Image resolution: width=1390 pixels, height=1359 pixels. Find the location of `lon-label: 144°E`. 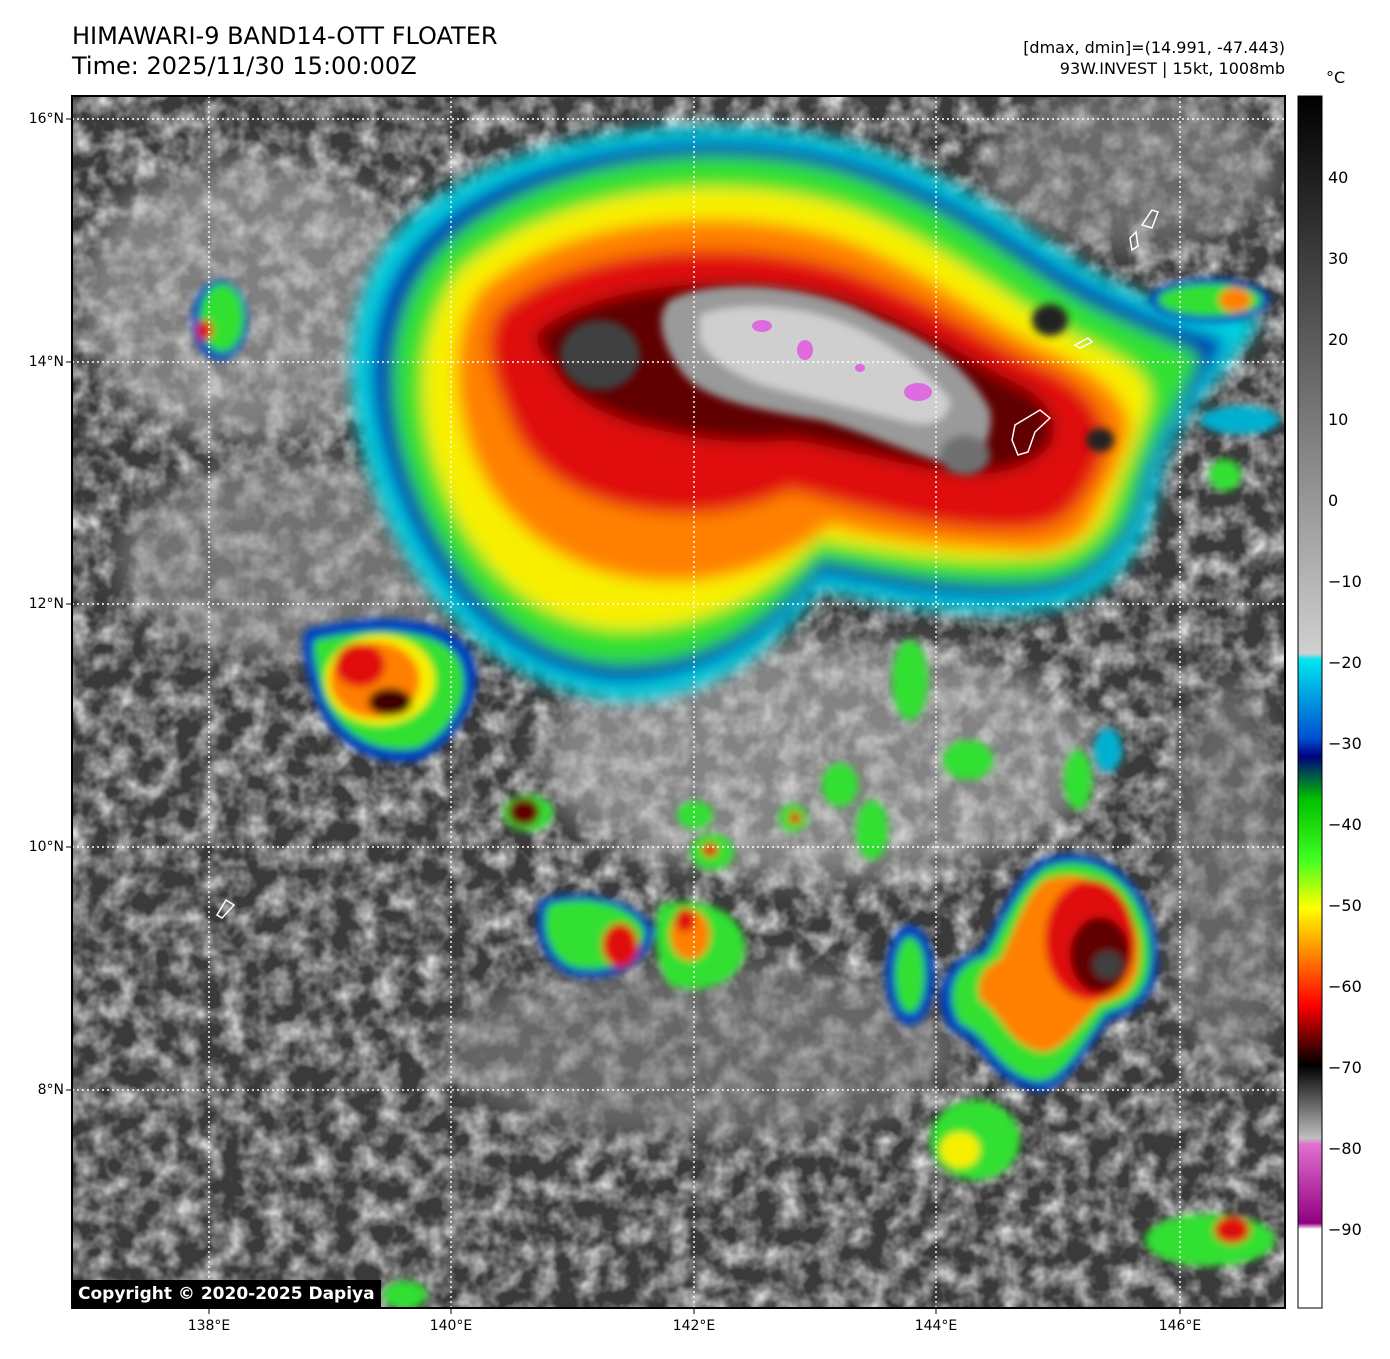

lon-label: 144°E is located at coordinates (936, 1326).